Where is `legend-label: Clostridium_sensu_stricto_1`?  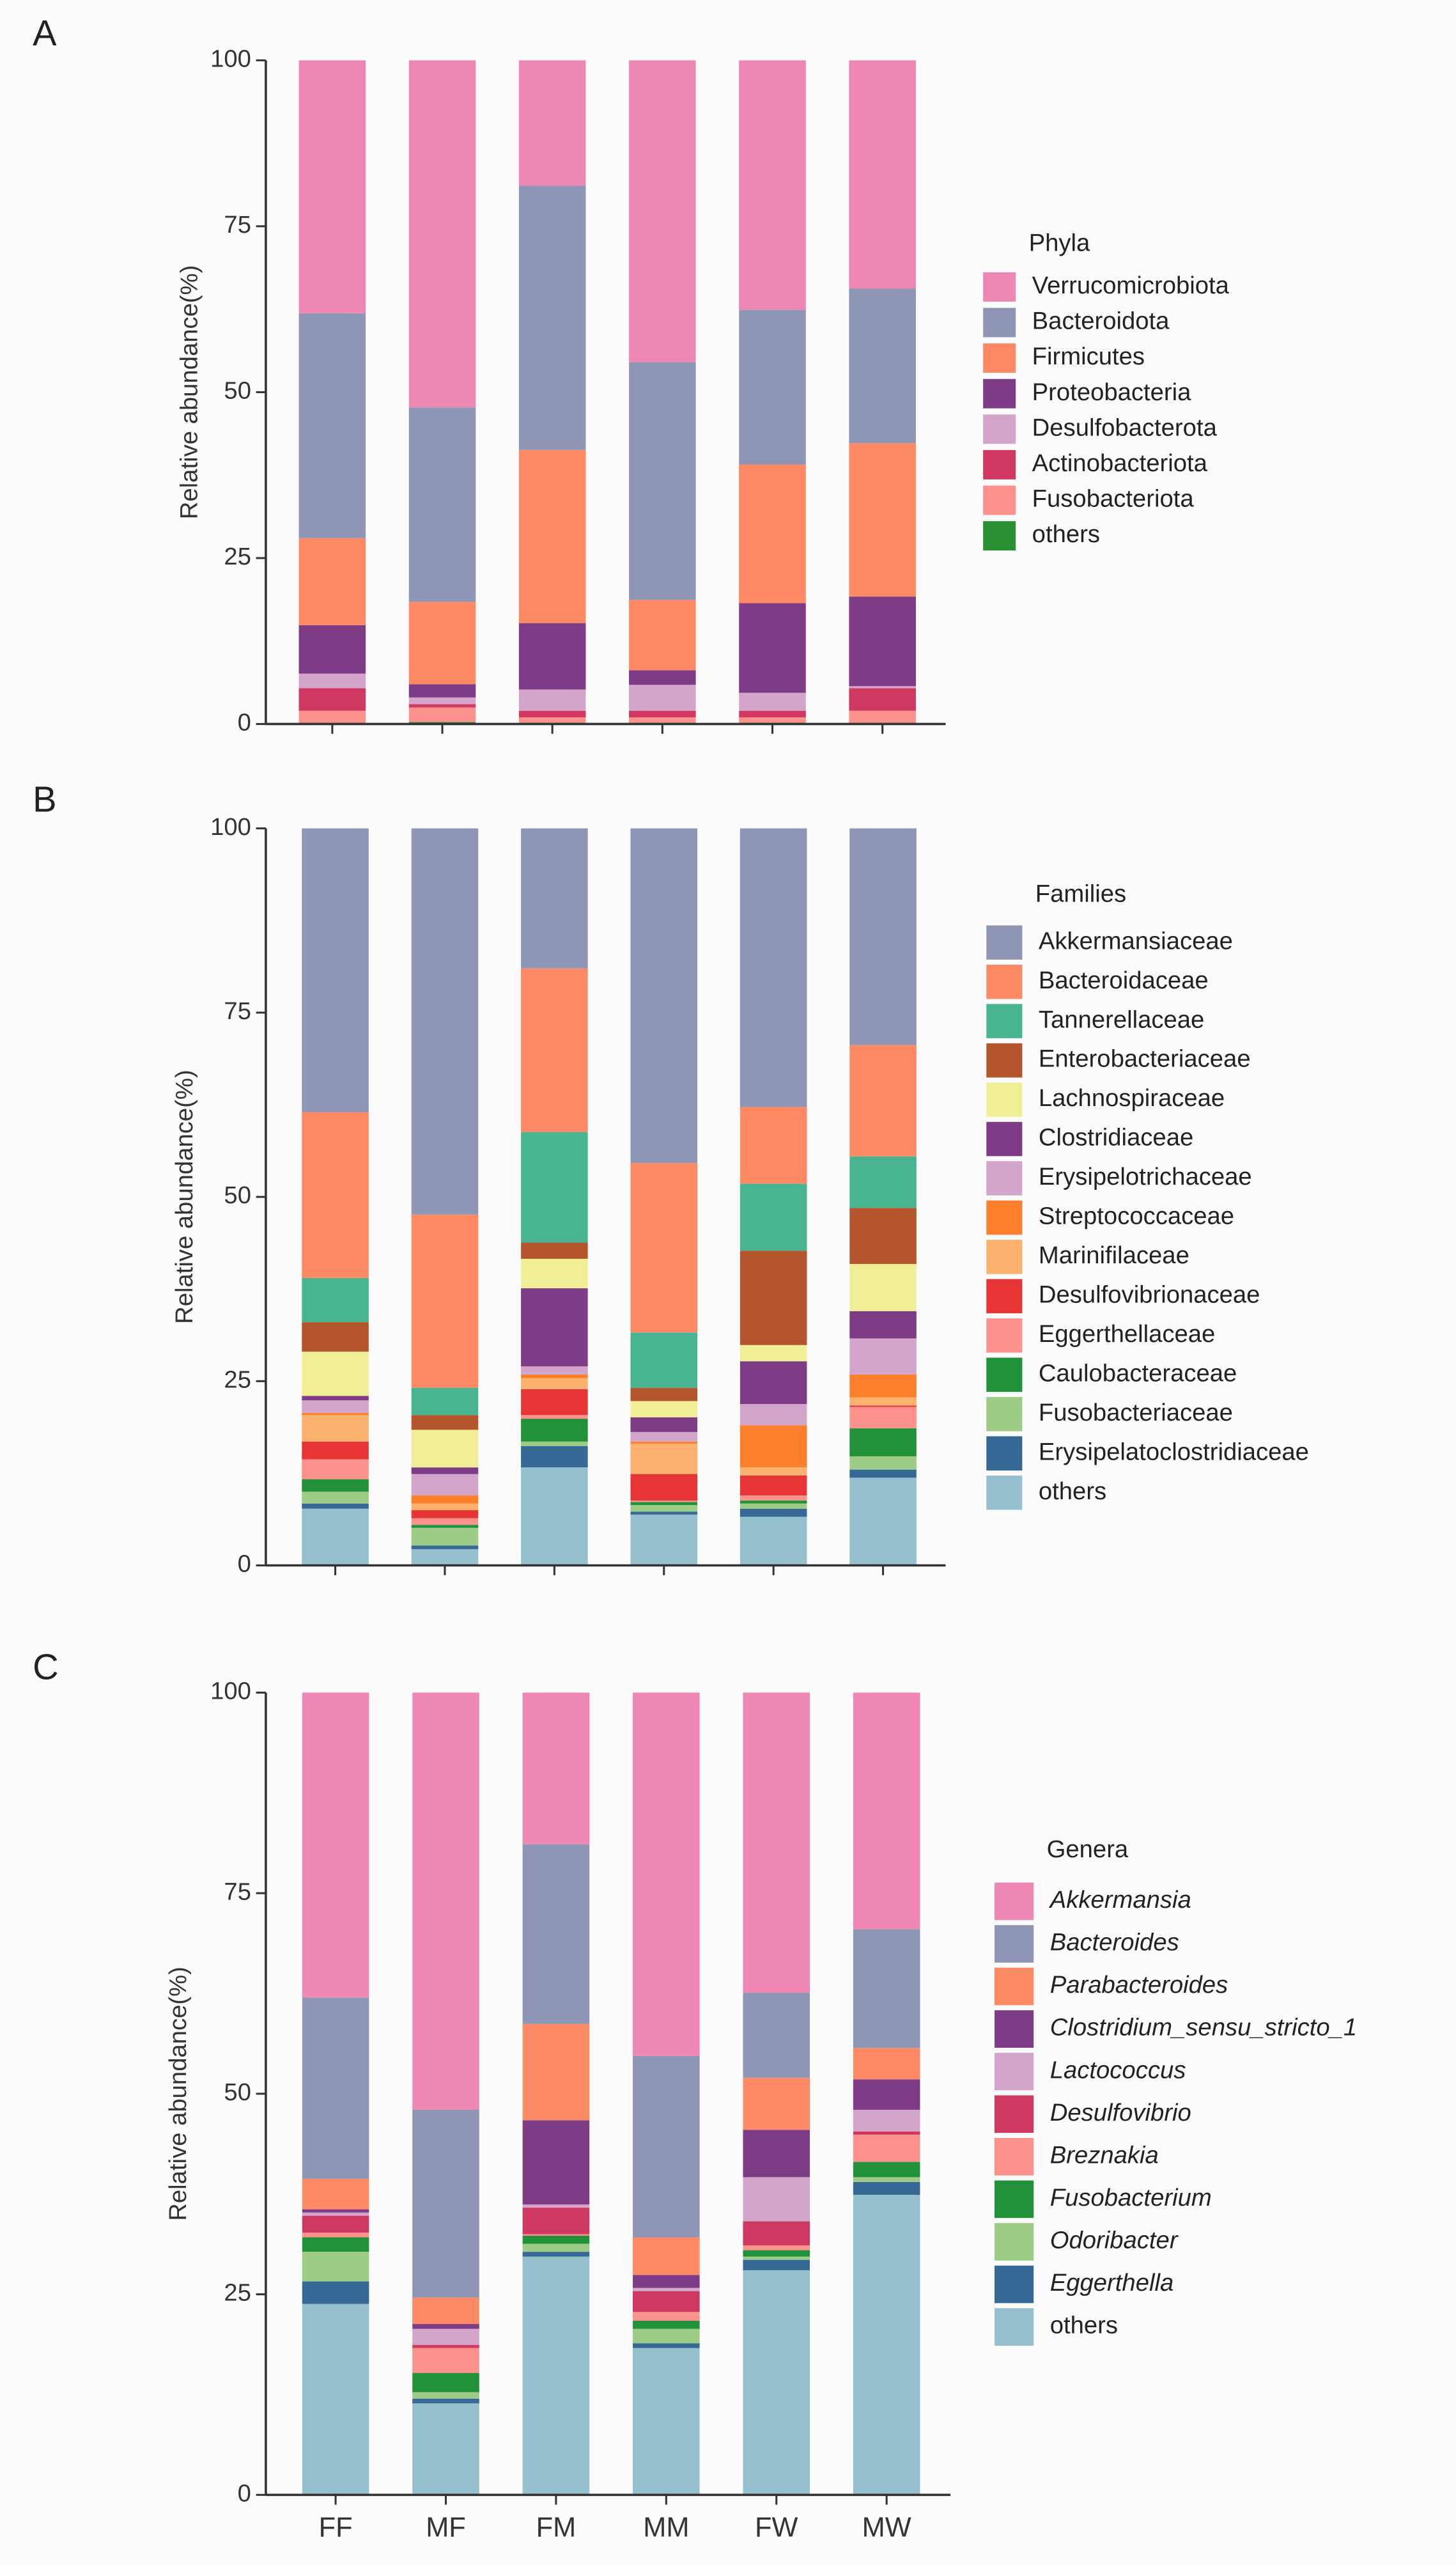 legend-label: Clostridium_sensu_stricto_1 is located at coordinates (1204, 2027).